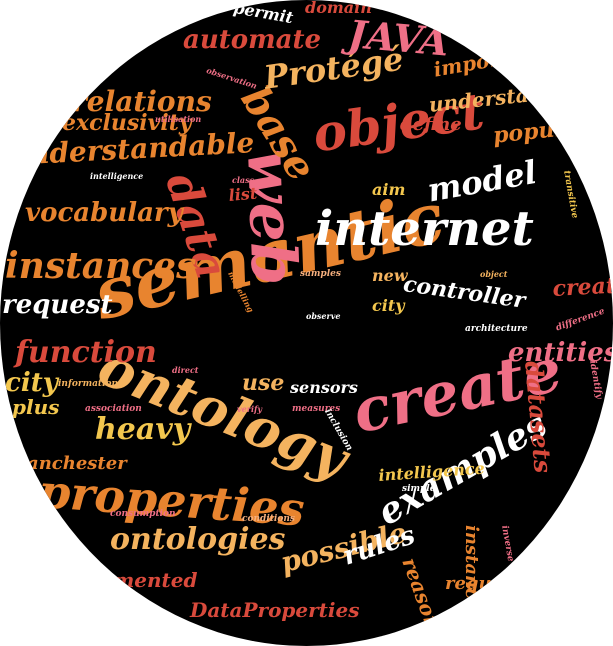 This screenshot has width=613, height=646. I want to click on word-function: function, so click(86, 352).